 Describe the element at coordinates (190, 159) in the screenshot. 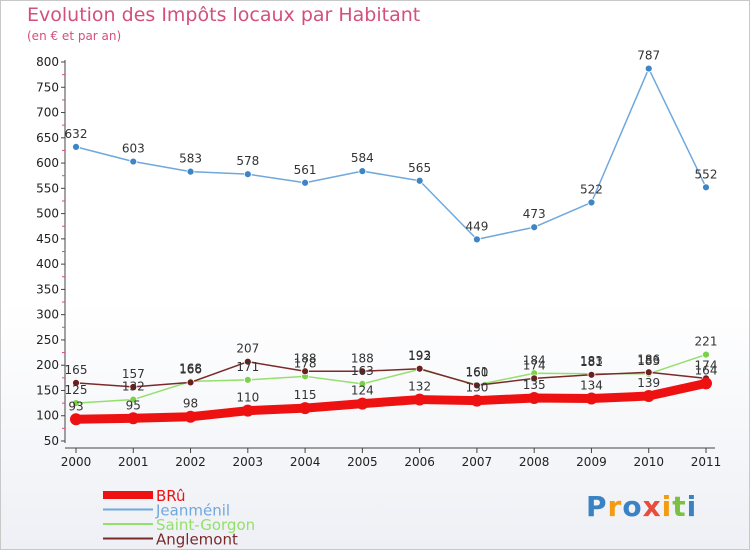

I see `data-label: 583` at that location.